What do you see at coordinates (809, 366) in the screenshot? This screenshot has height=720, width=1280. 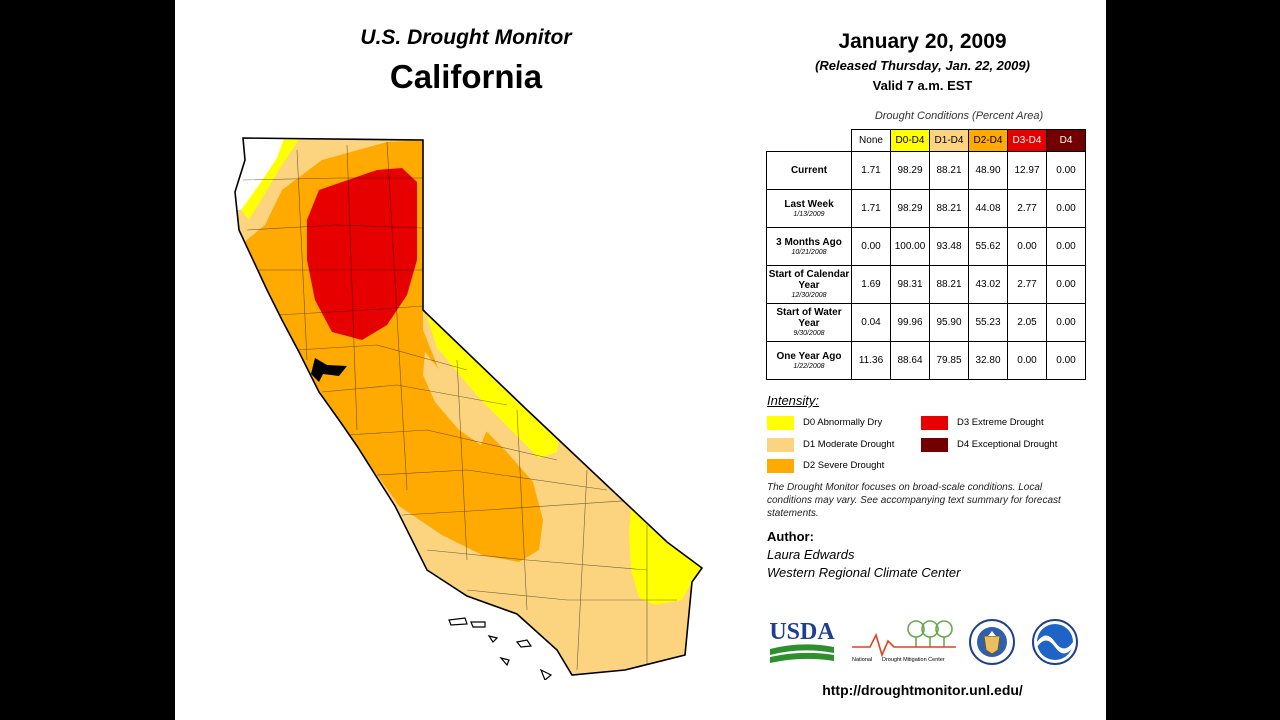 I see `row-sublabel: 1/22/2008` at bounding box center [809, 366].